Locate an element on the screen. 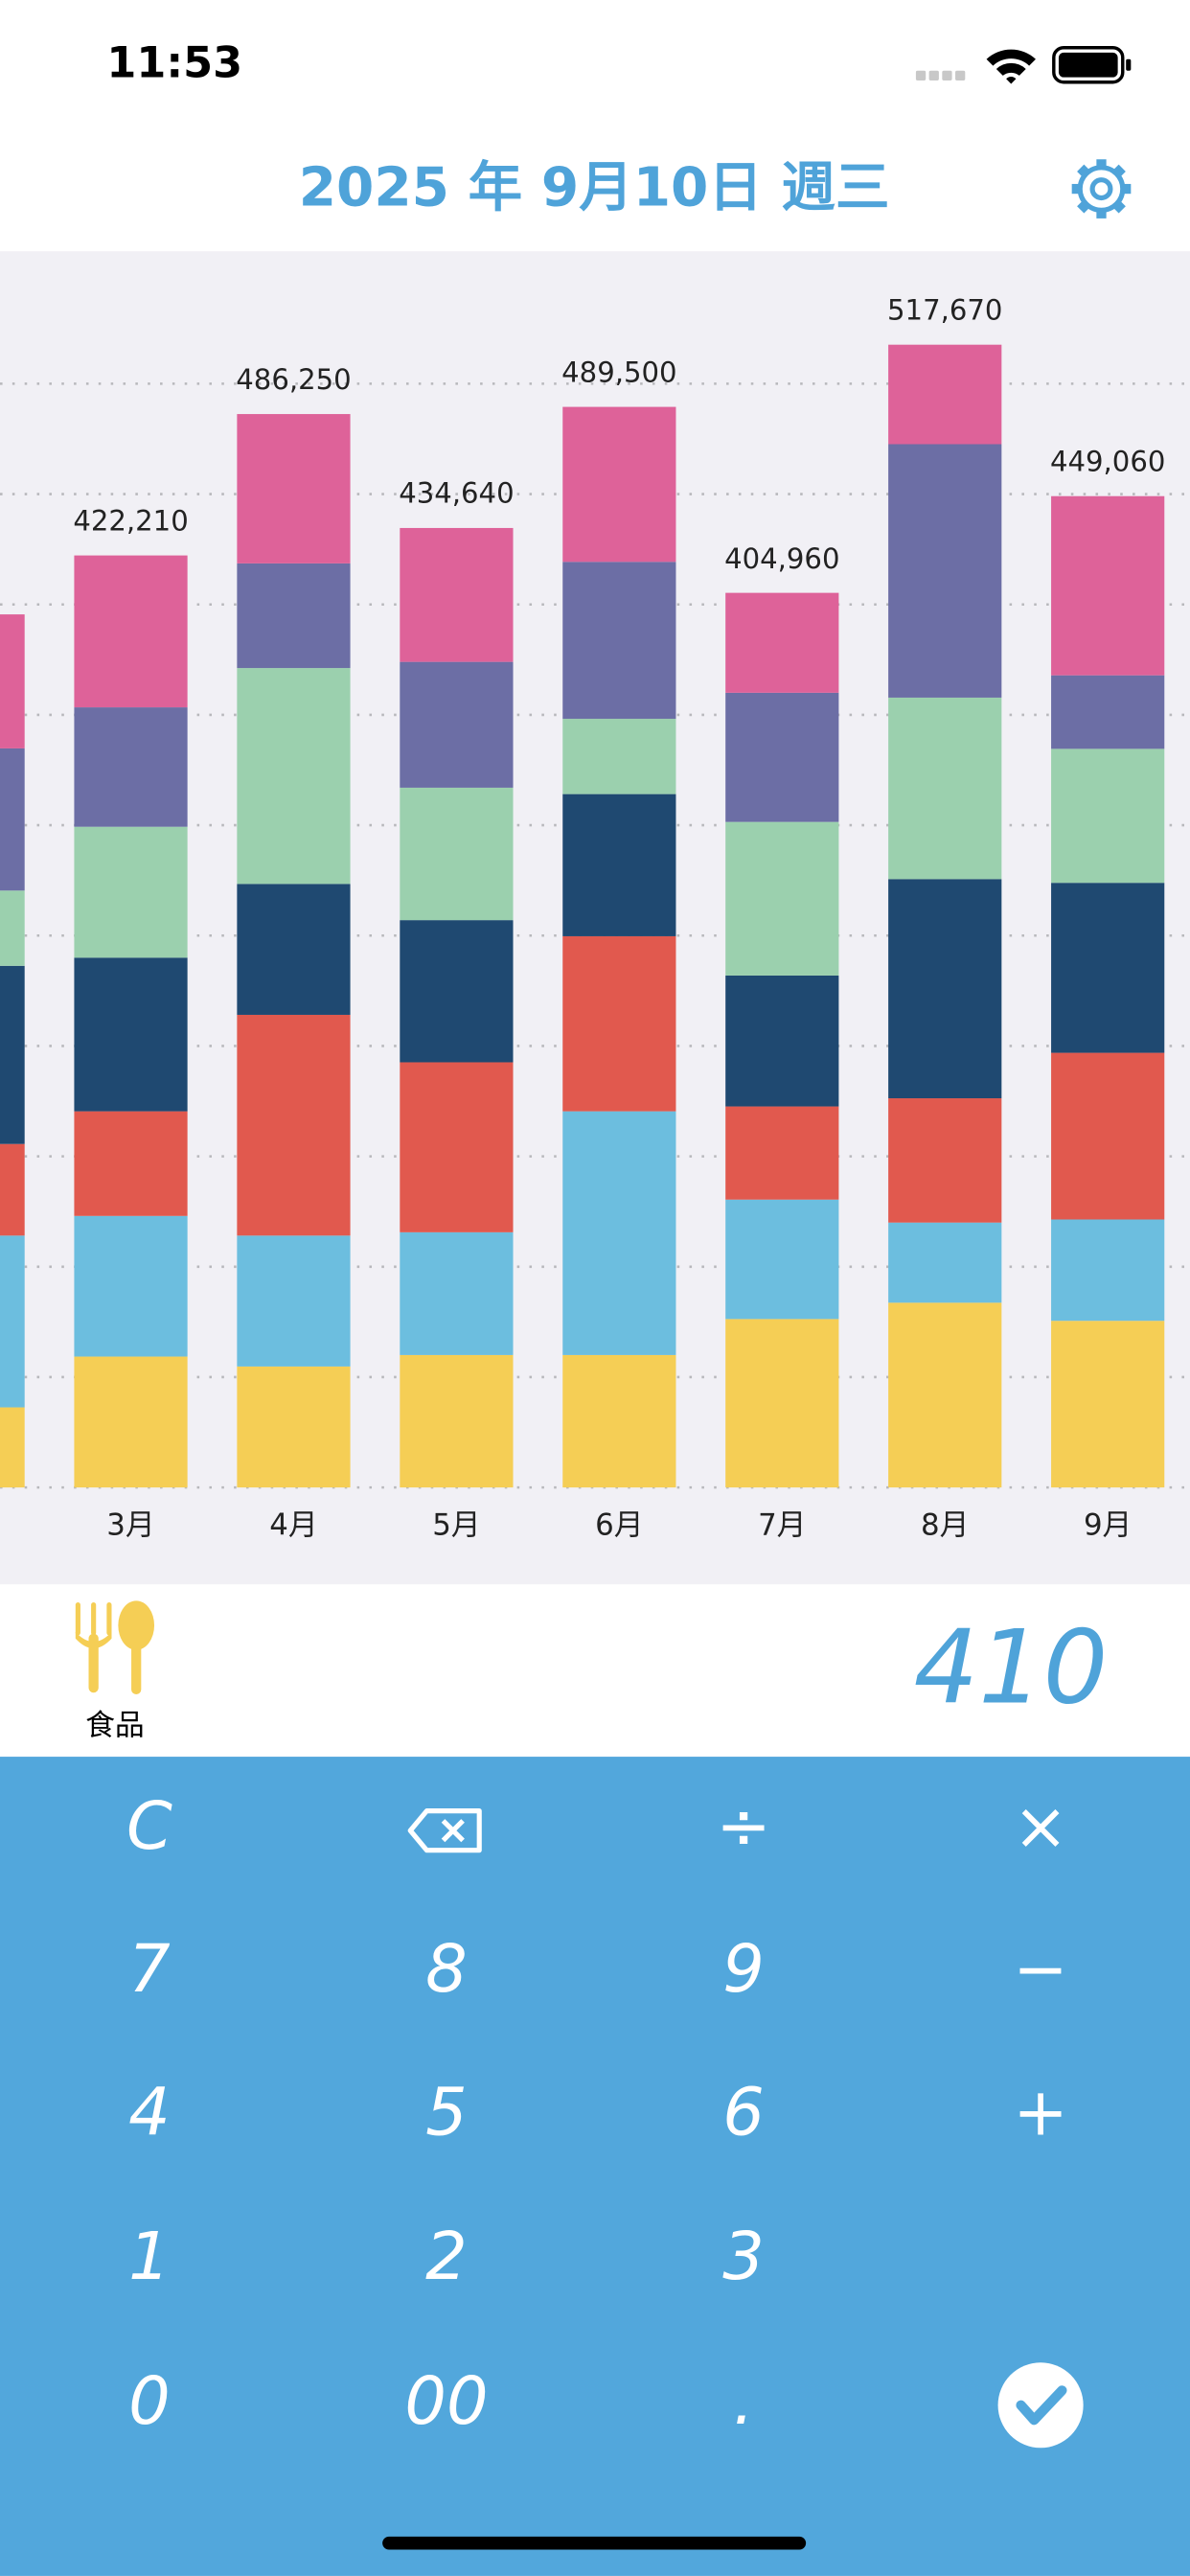 The height and width of the screenshot is (2576, 1190). keypad-key: 00 is located at coordinates (446, 2401).